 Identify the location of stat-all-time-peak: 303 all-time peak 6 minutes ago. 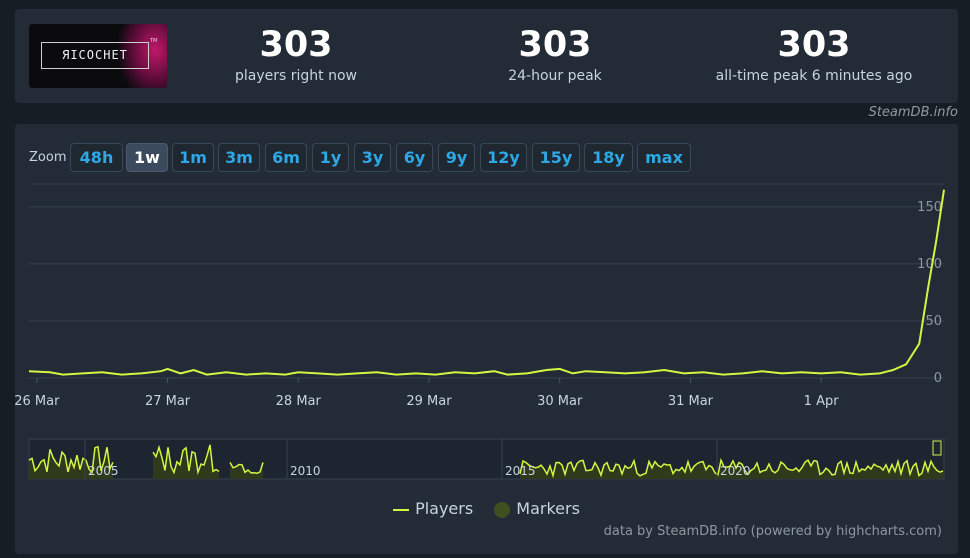
(814, 55).